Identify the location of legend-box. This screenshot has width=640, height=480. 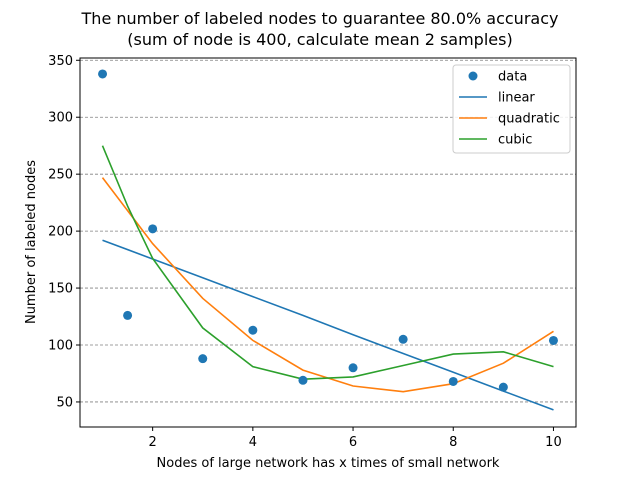
(511, 109).